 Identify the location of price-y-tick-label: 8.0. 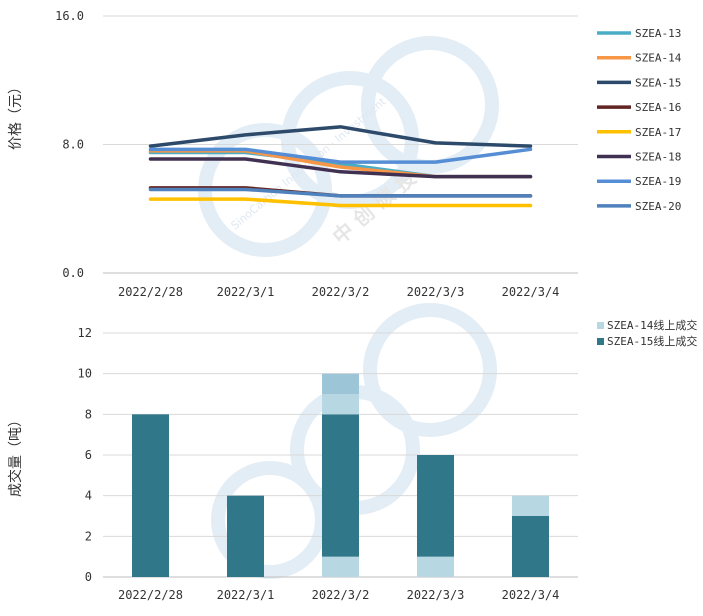
(73, 145).